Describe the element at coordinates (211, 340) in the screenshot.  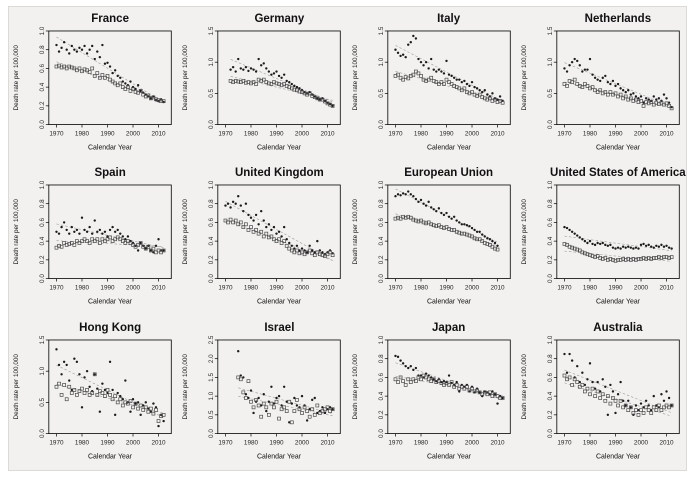
I see `svg-text: 2.5` at that location.